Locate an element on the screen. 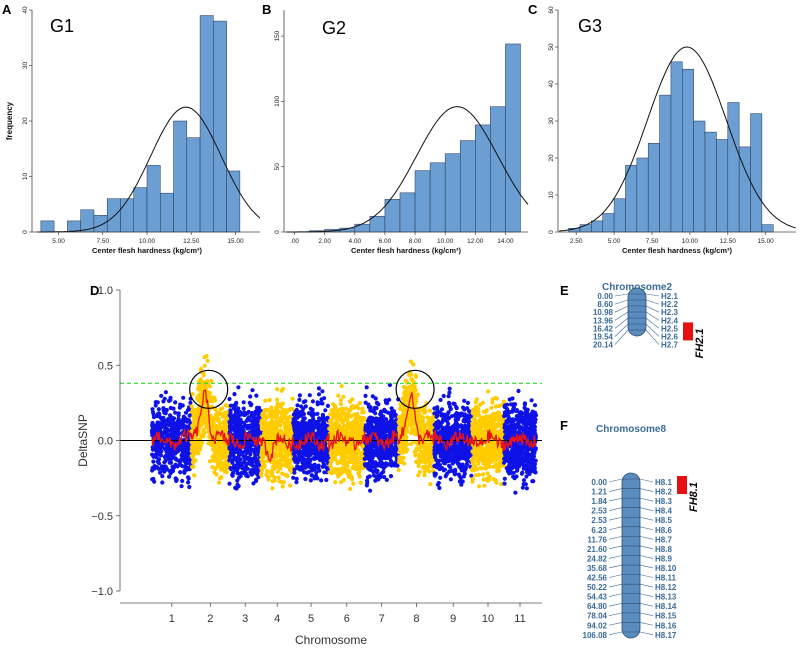 The height and width of the screenshot is (648, 800). xtick-label-b-1: 2.00 is located at coordinates (324, 241).